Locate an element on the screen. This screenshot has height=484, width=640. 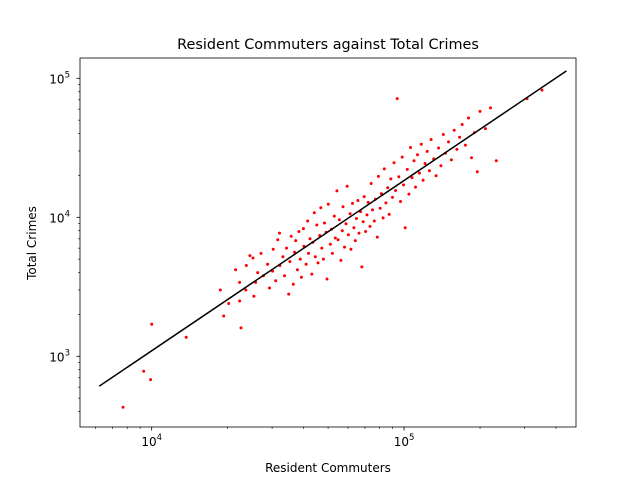
x-tick-label: 10⁴ is located at coordinates (151, 441).